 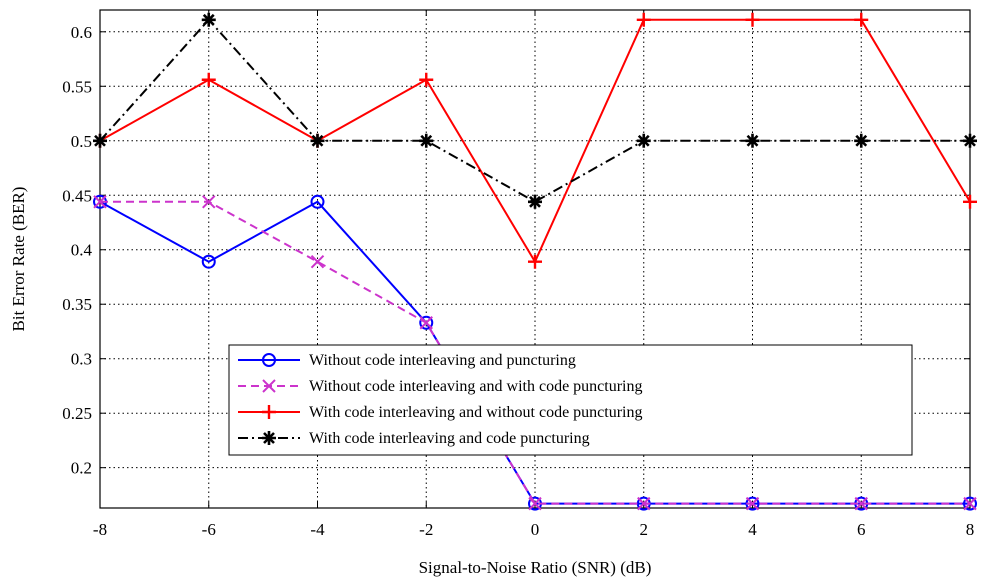 What do you see at coordinates (970, 529) in the screenshot?
I see `x-tick-label: 8` at bounding box center [970, 529].